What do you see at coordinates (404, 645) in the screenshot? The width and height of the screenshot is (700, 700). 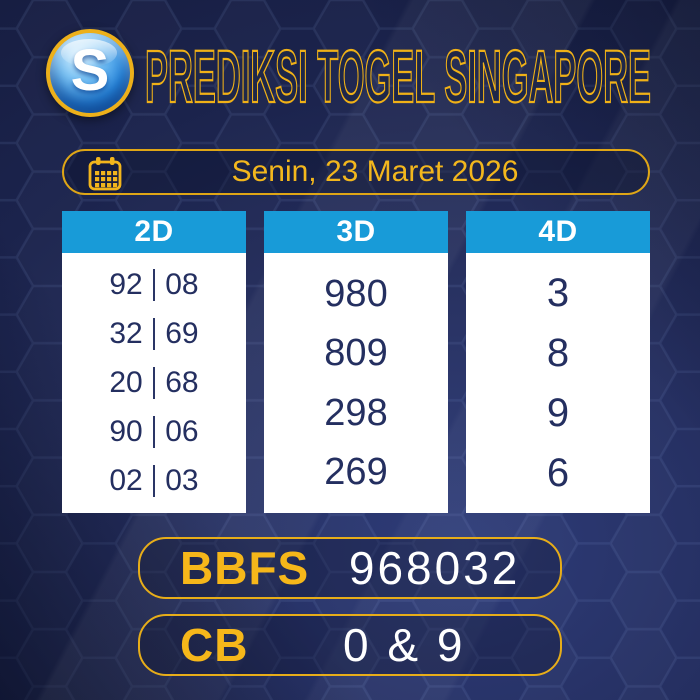 I see `cb-value: 0 & 9` at bounding box center [404, 645].